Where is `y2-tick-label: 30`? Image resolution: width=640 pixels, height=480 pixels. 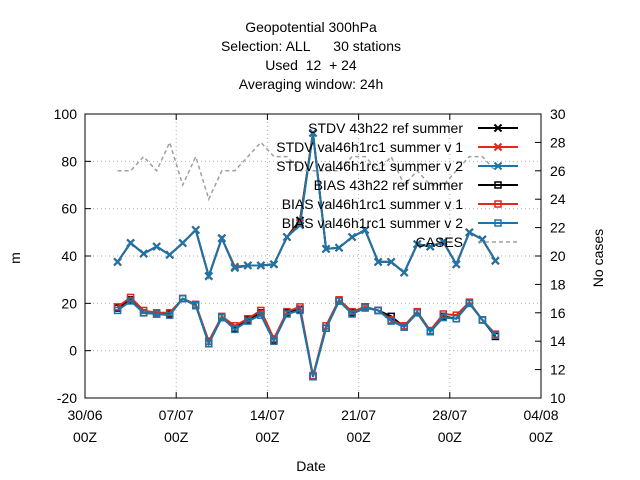
y2-tick-label: 30 is located at coordinates (558, 114).